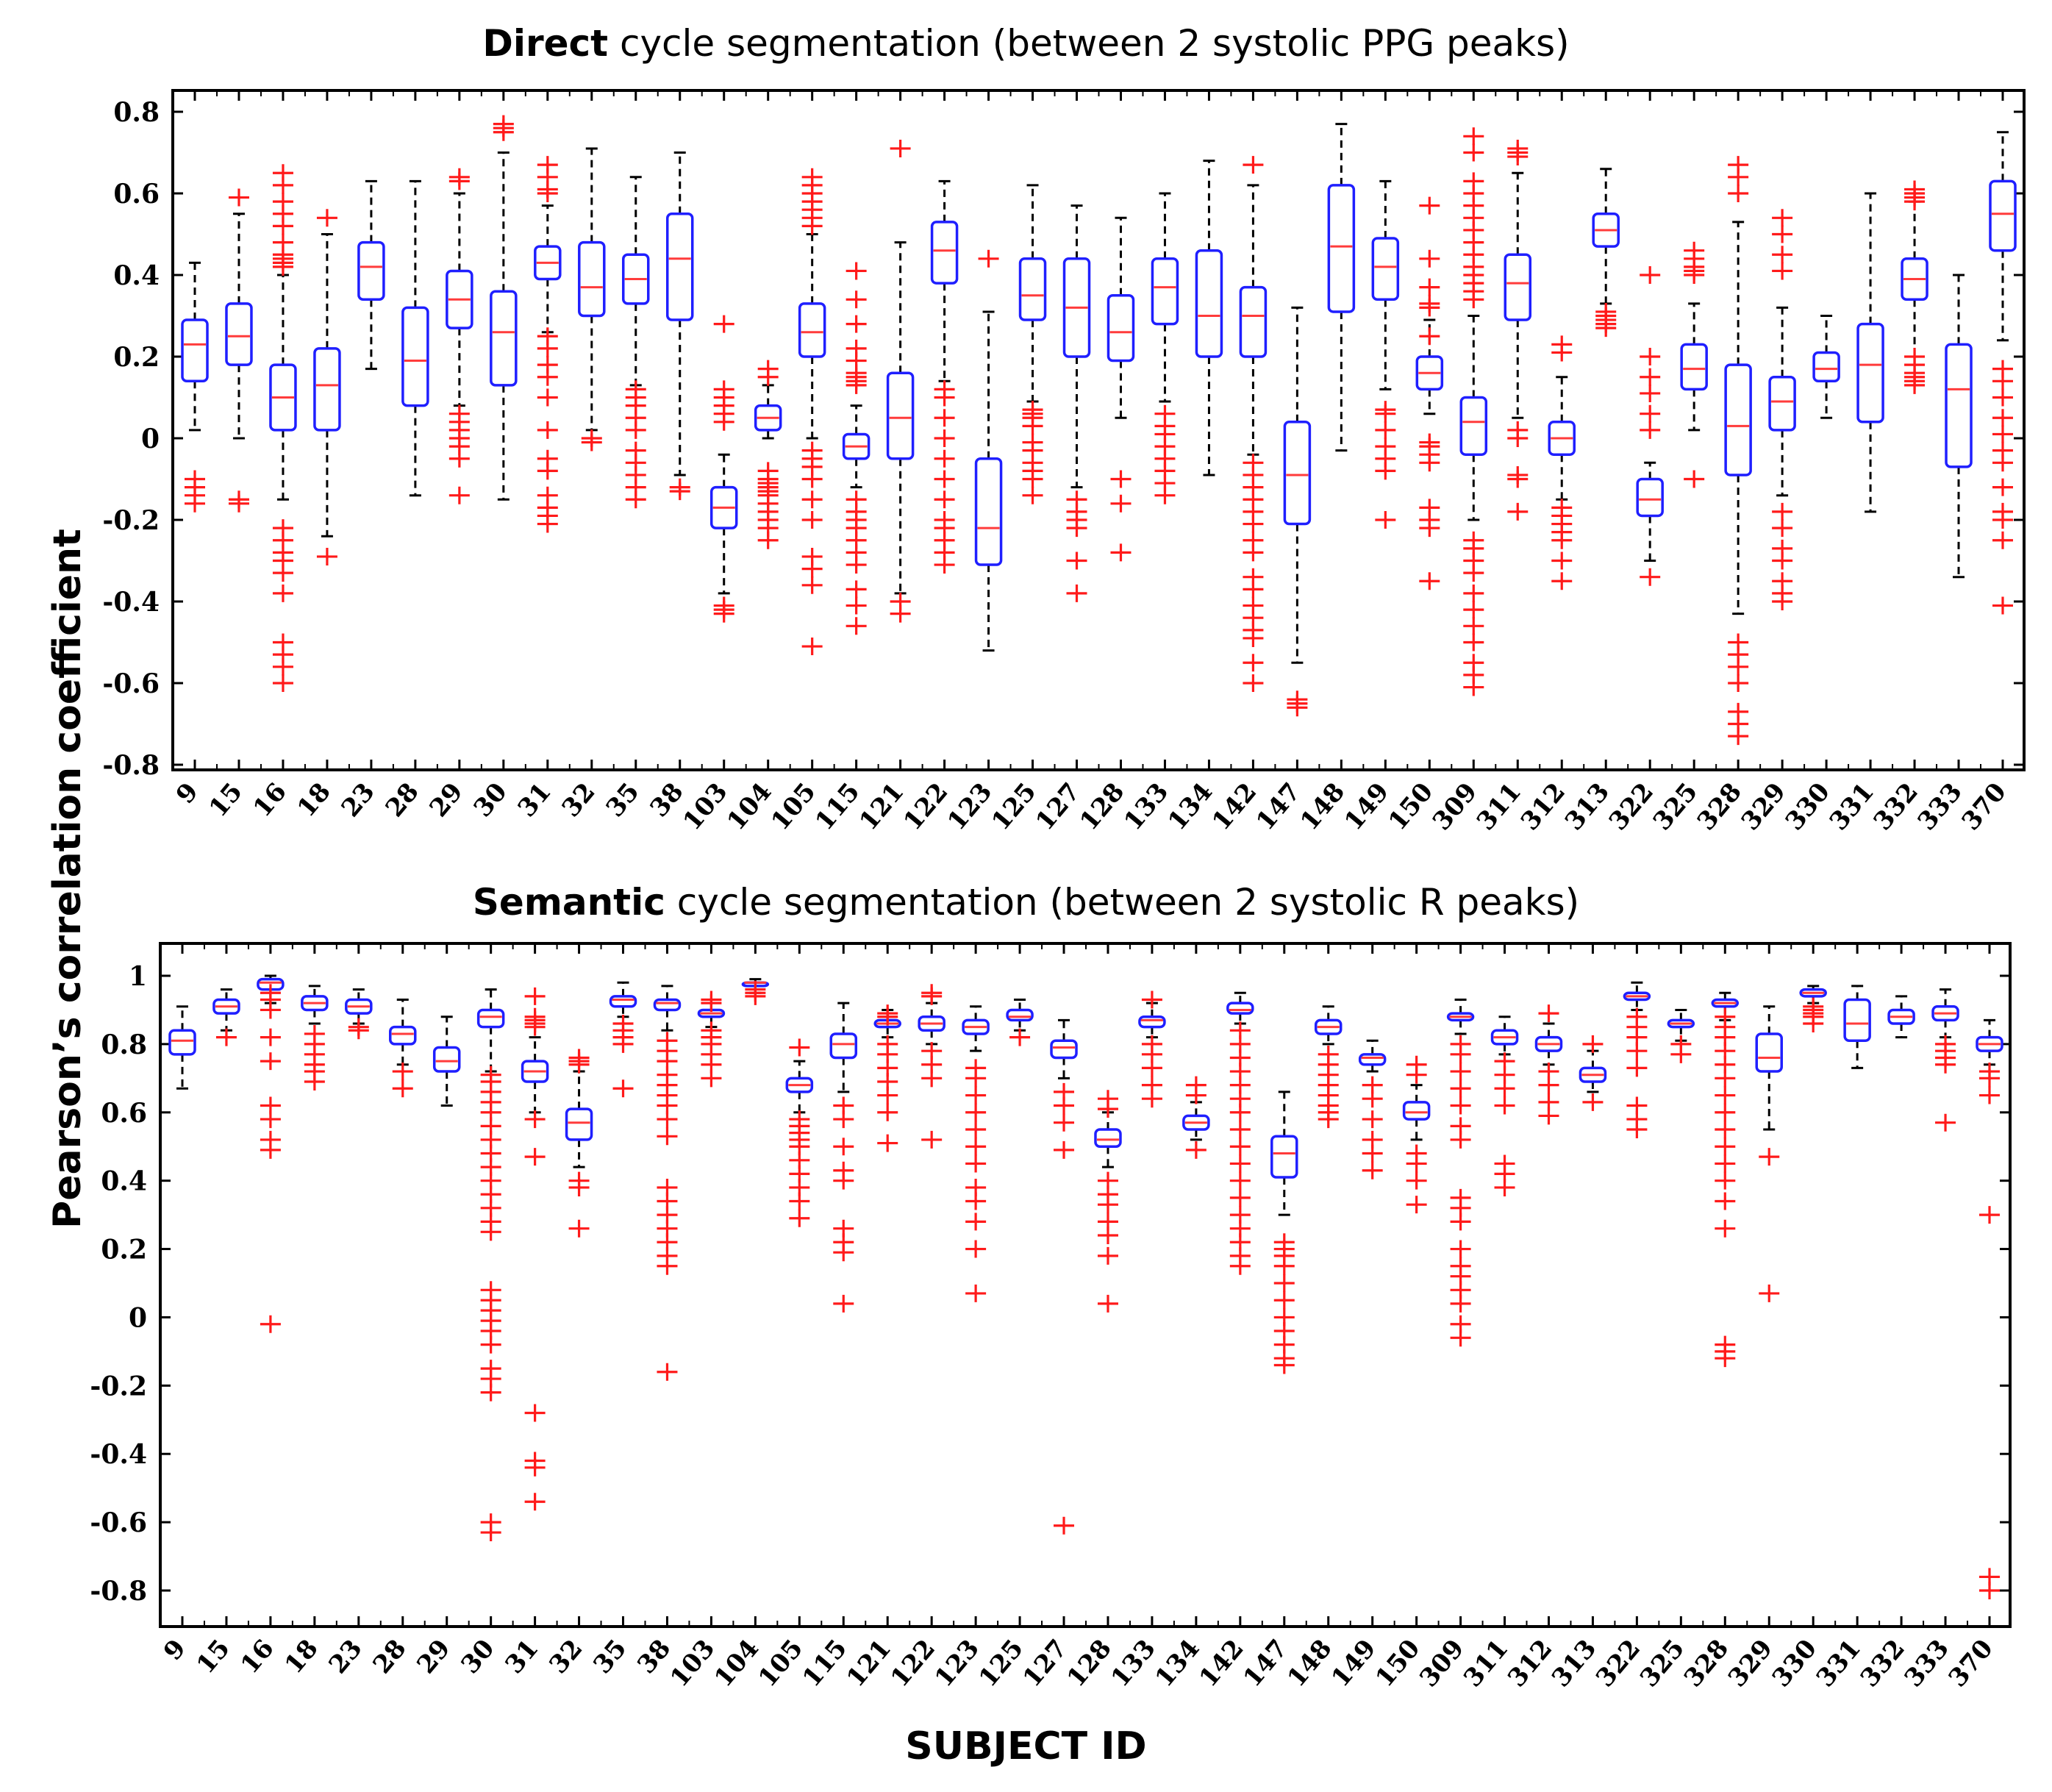 The height and width of the screenshot is (1792, 2052). What do you see at coordinates (345, 1656) in the screenshot?
I see `x-tick-label: 23` at bounding box center [345, 1656].